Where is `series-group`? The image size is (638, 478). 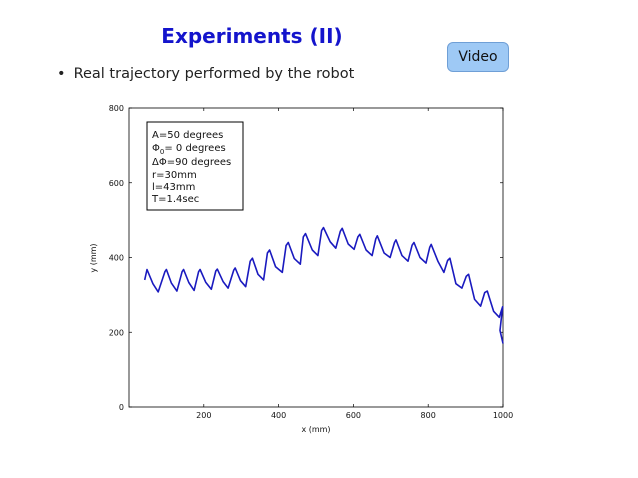
series-group is located at coordinates (323, 285).